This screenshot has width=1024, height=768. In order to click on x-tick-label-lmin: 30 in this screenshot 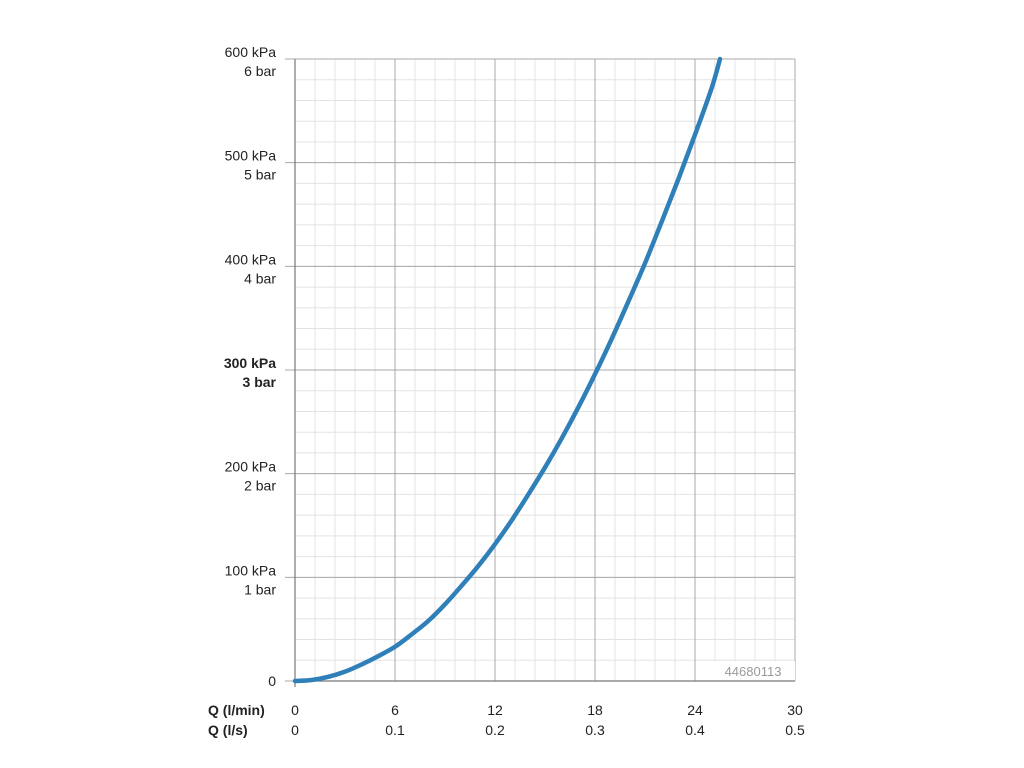, I will do `click(795, 710)`.